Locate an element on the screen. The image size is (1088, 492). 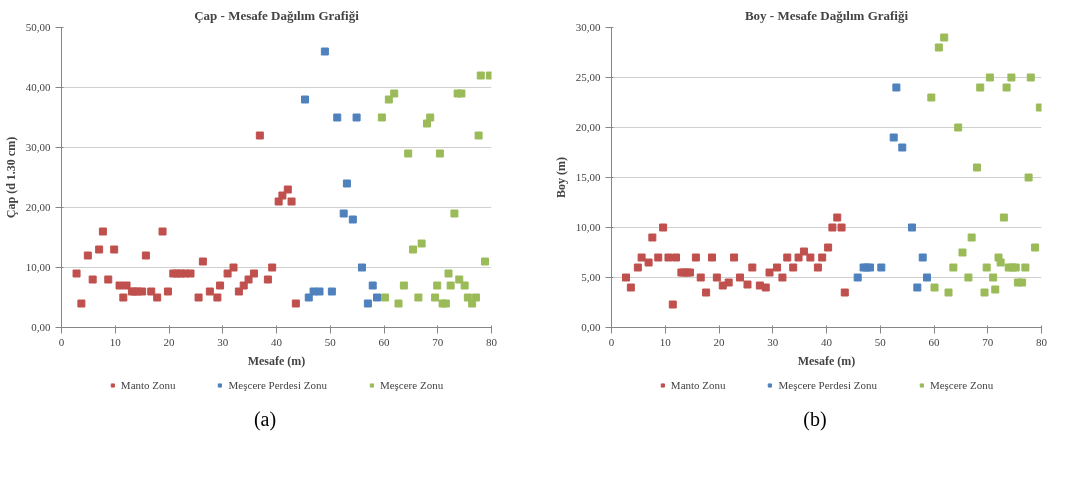
y-axis-title: Boy (m) is located at coordinates (560, 177).